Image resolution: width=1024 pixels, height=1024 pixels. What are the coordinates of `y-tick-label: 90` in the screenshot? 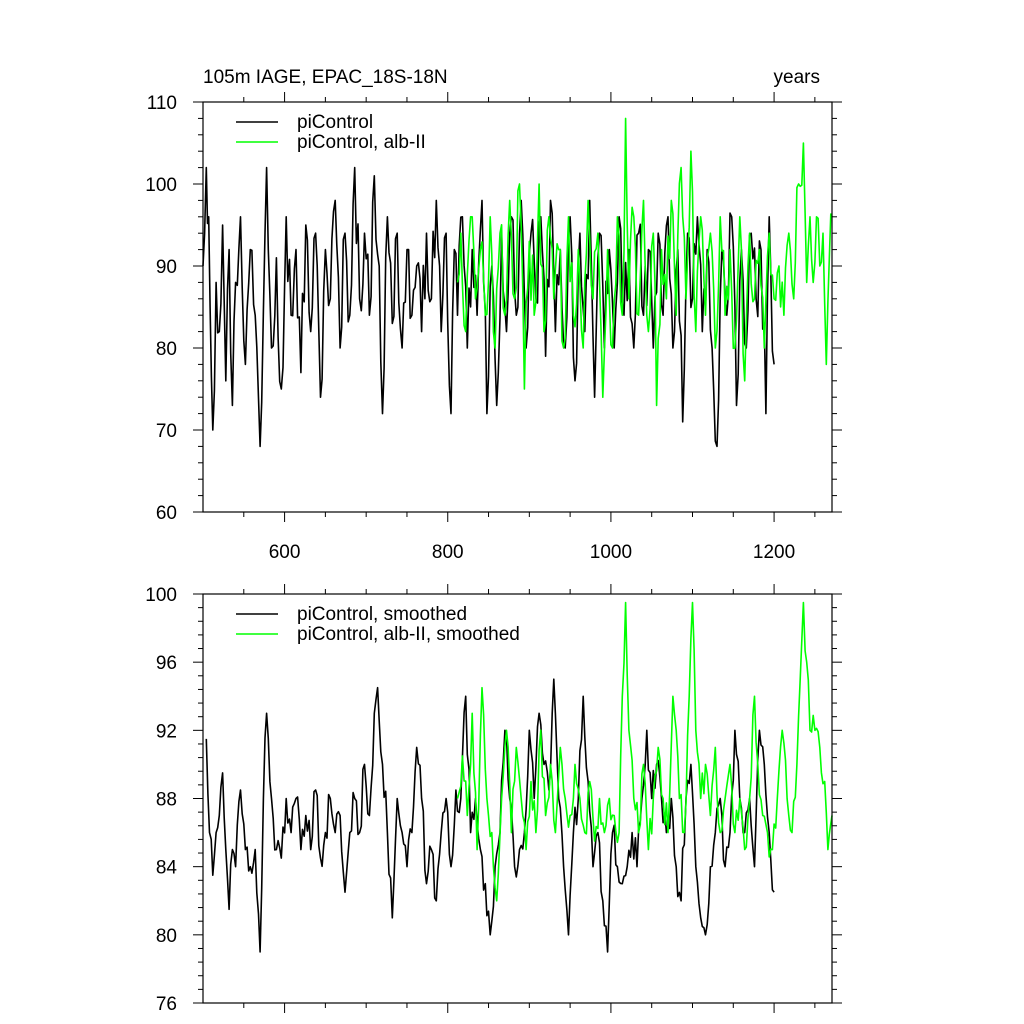 It's located at (166, 267).